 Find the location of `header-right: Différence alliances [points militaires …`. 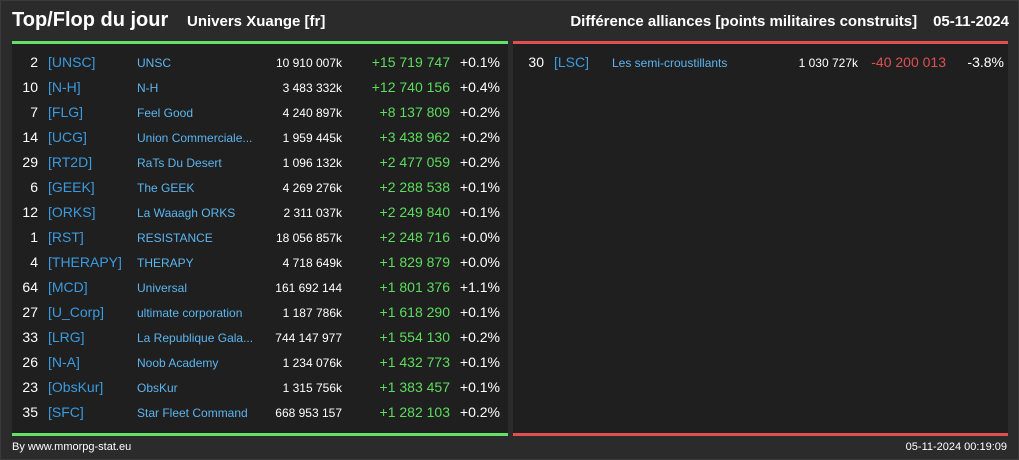

header-right: Différence alliances [points militaires … is located at coordinates (789, 21).